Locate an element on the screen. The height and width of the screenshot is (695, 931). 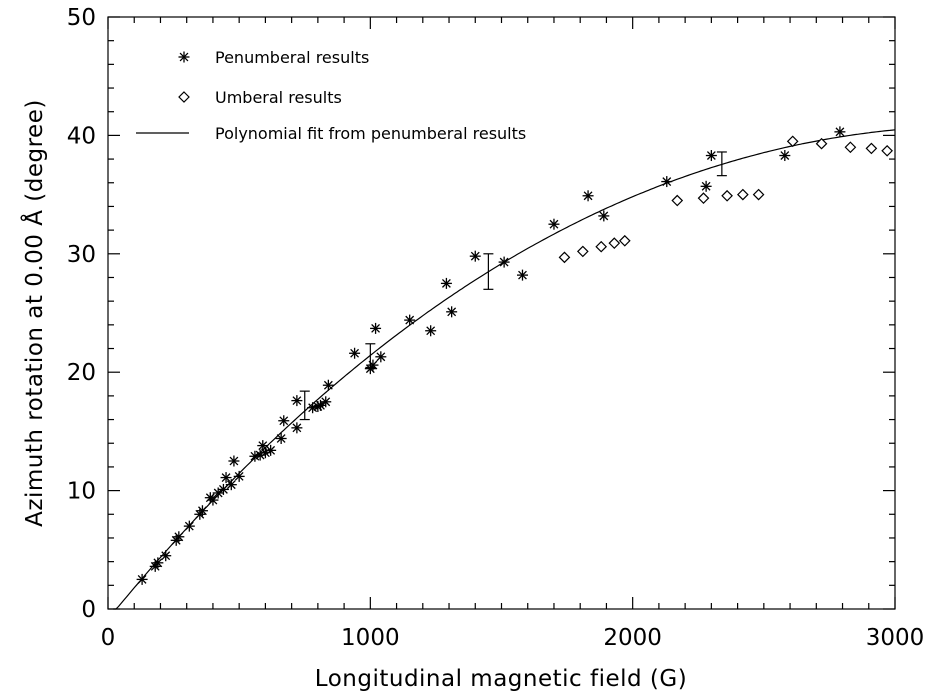
x-tick-label: 0 is located at coordinates (108, 638).